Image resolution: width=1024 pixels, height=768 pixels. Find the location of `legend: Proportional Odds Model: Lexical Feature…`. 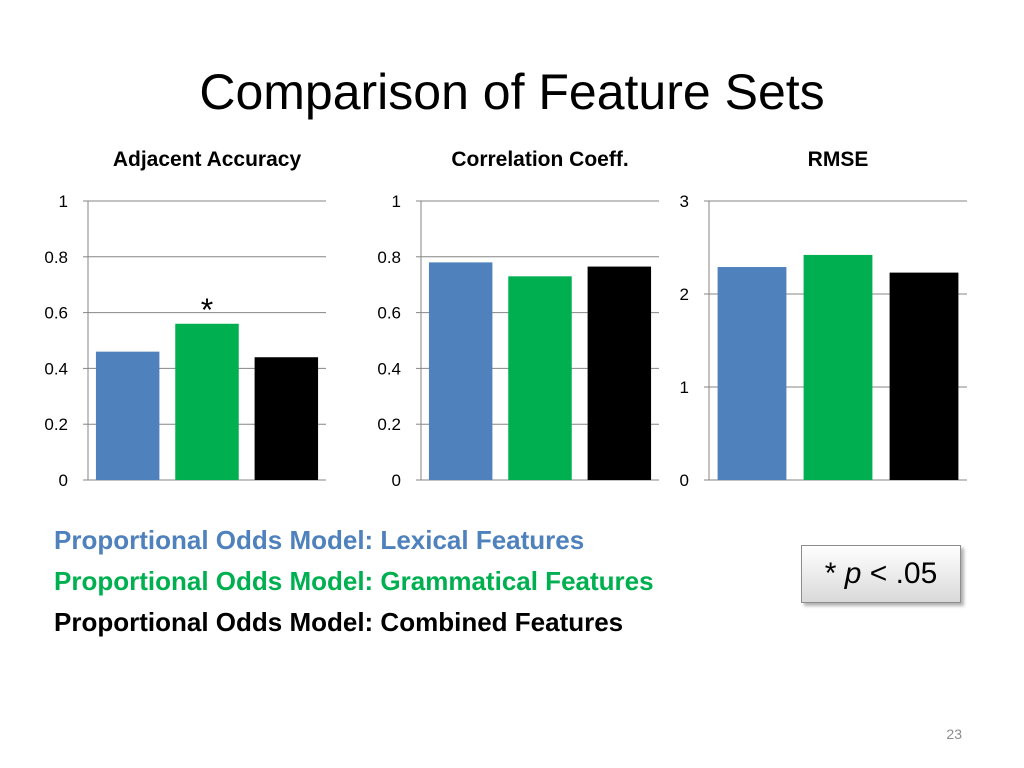

legend: Proportional Odds Model: Lexical Feature… is located at coordinates (354, 581).